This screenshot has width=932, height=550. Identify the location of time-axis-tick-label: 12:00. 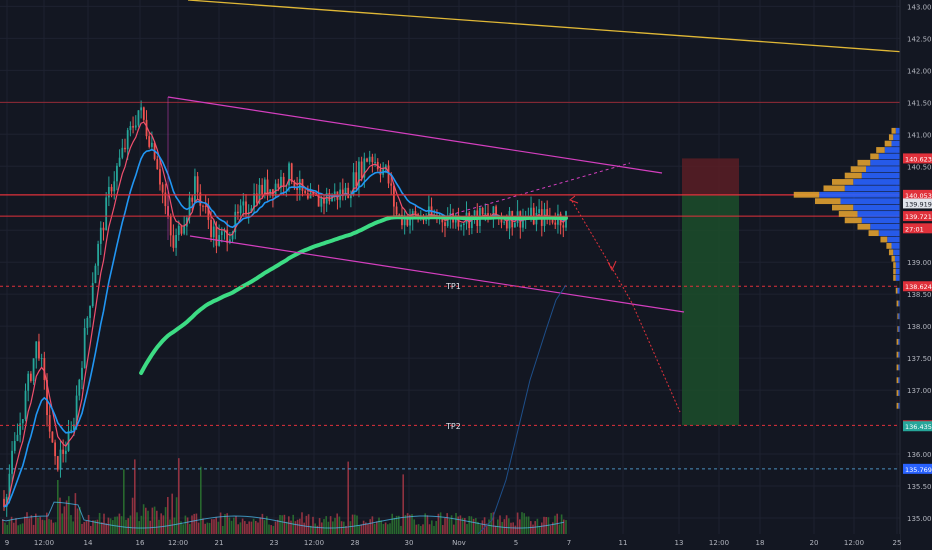
(854, 543).